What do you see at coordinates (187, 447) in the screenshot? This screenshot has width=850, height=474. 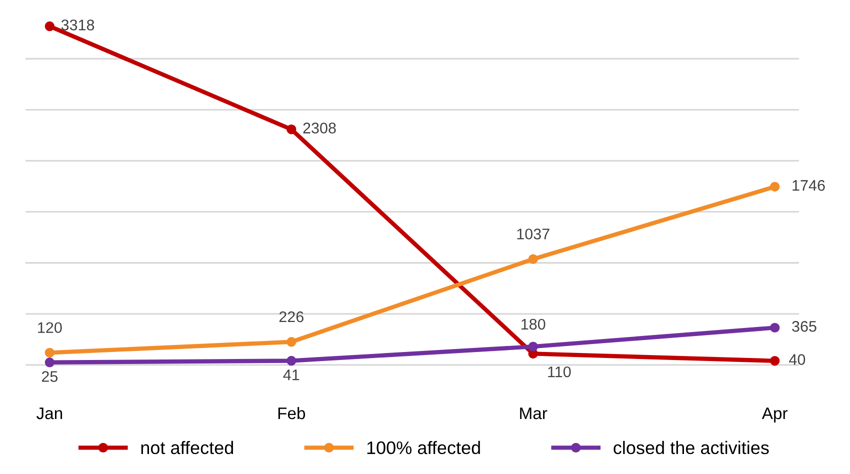 I see `legend-label: not affected` at bounding box center [187, 447].